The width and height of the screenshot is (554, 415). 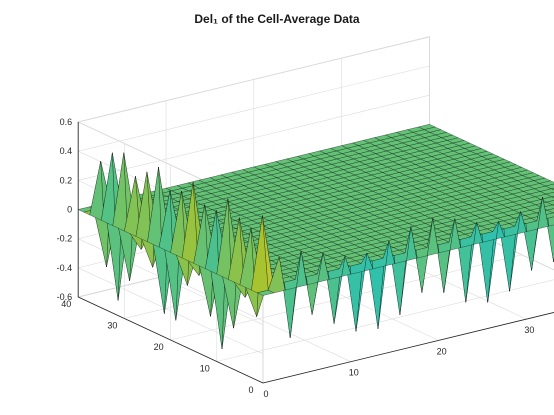 What do you see at coordinates (354, 373) in the screenshot?
I see `x-tick-label: 10` at bounding box center [354, 373].